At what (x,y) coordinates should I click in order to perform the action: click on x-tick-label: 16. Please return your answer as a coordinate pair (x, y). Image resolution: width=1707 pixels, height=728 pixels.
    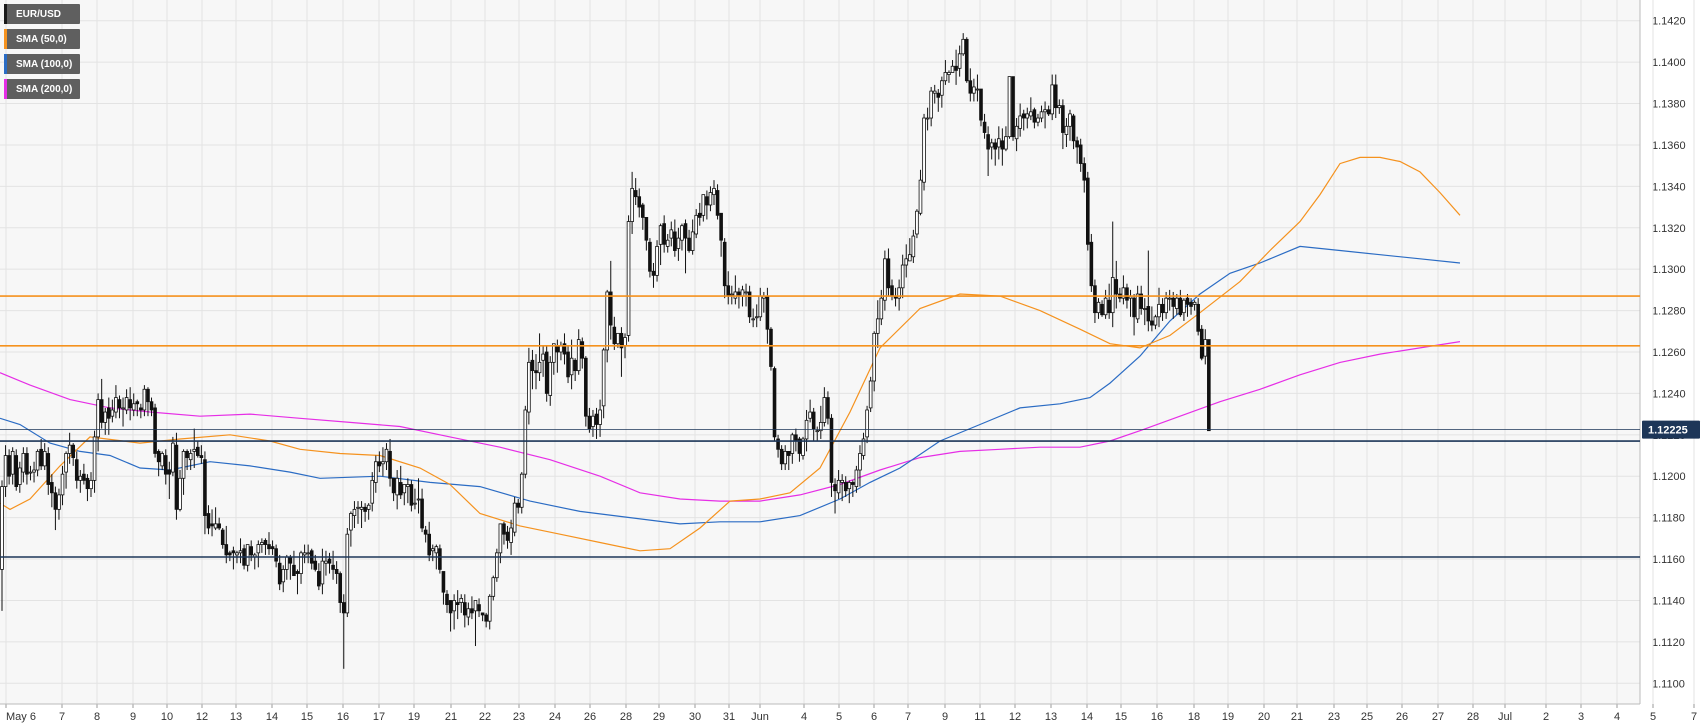
    Looking at the image, I should click on (1157, 717).